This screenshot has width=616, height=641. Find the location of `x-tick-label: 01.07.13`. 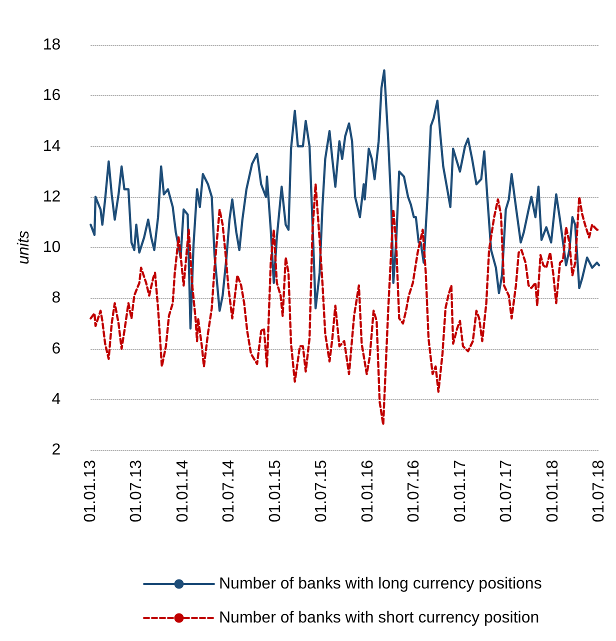

x-tick-label: 01.07.13 is located at coordinates (137, 491).